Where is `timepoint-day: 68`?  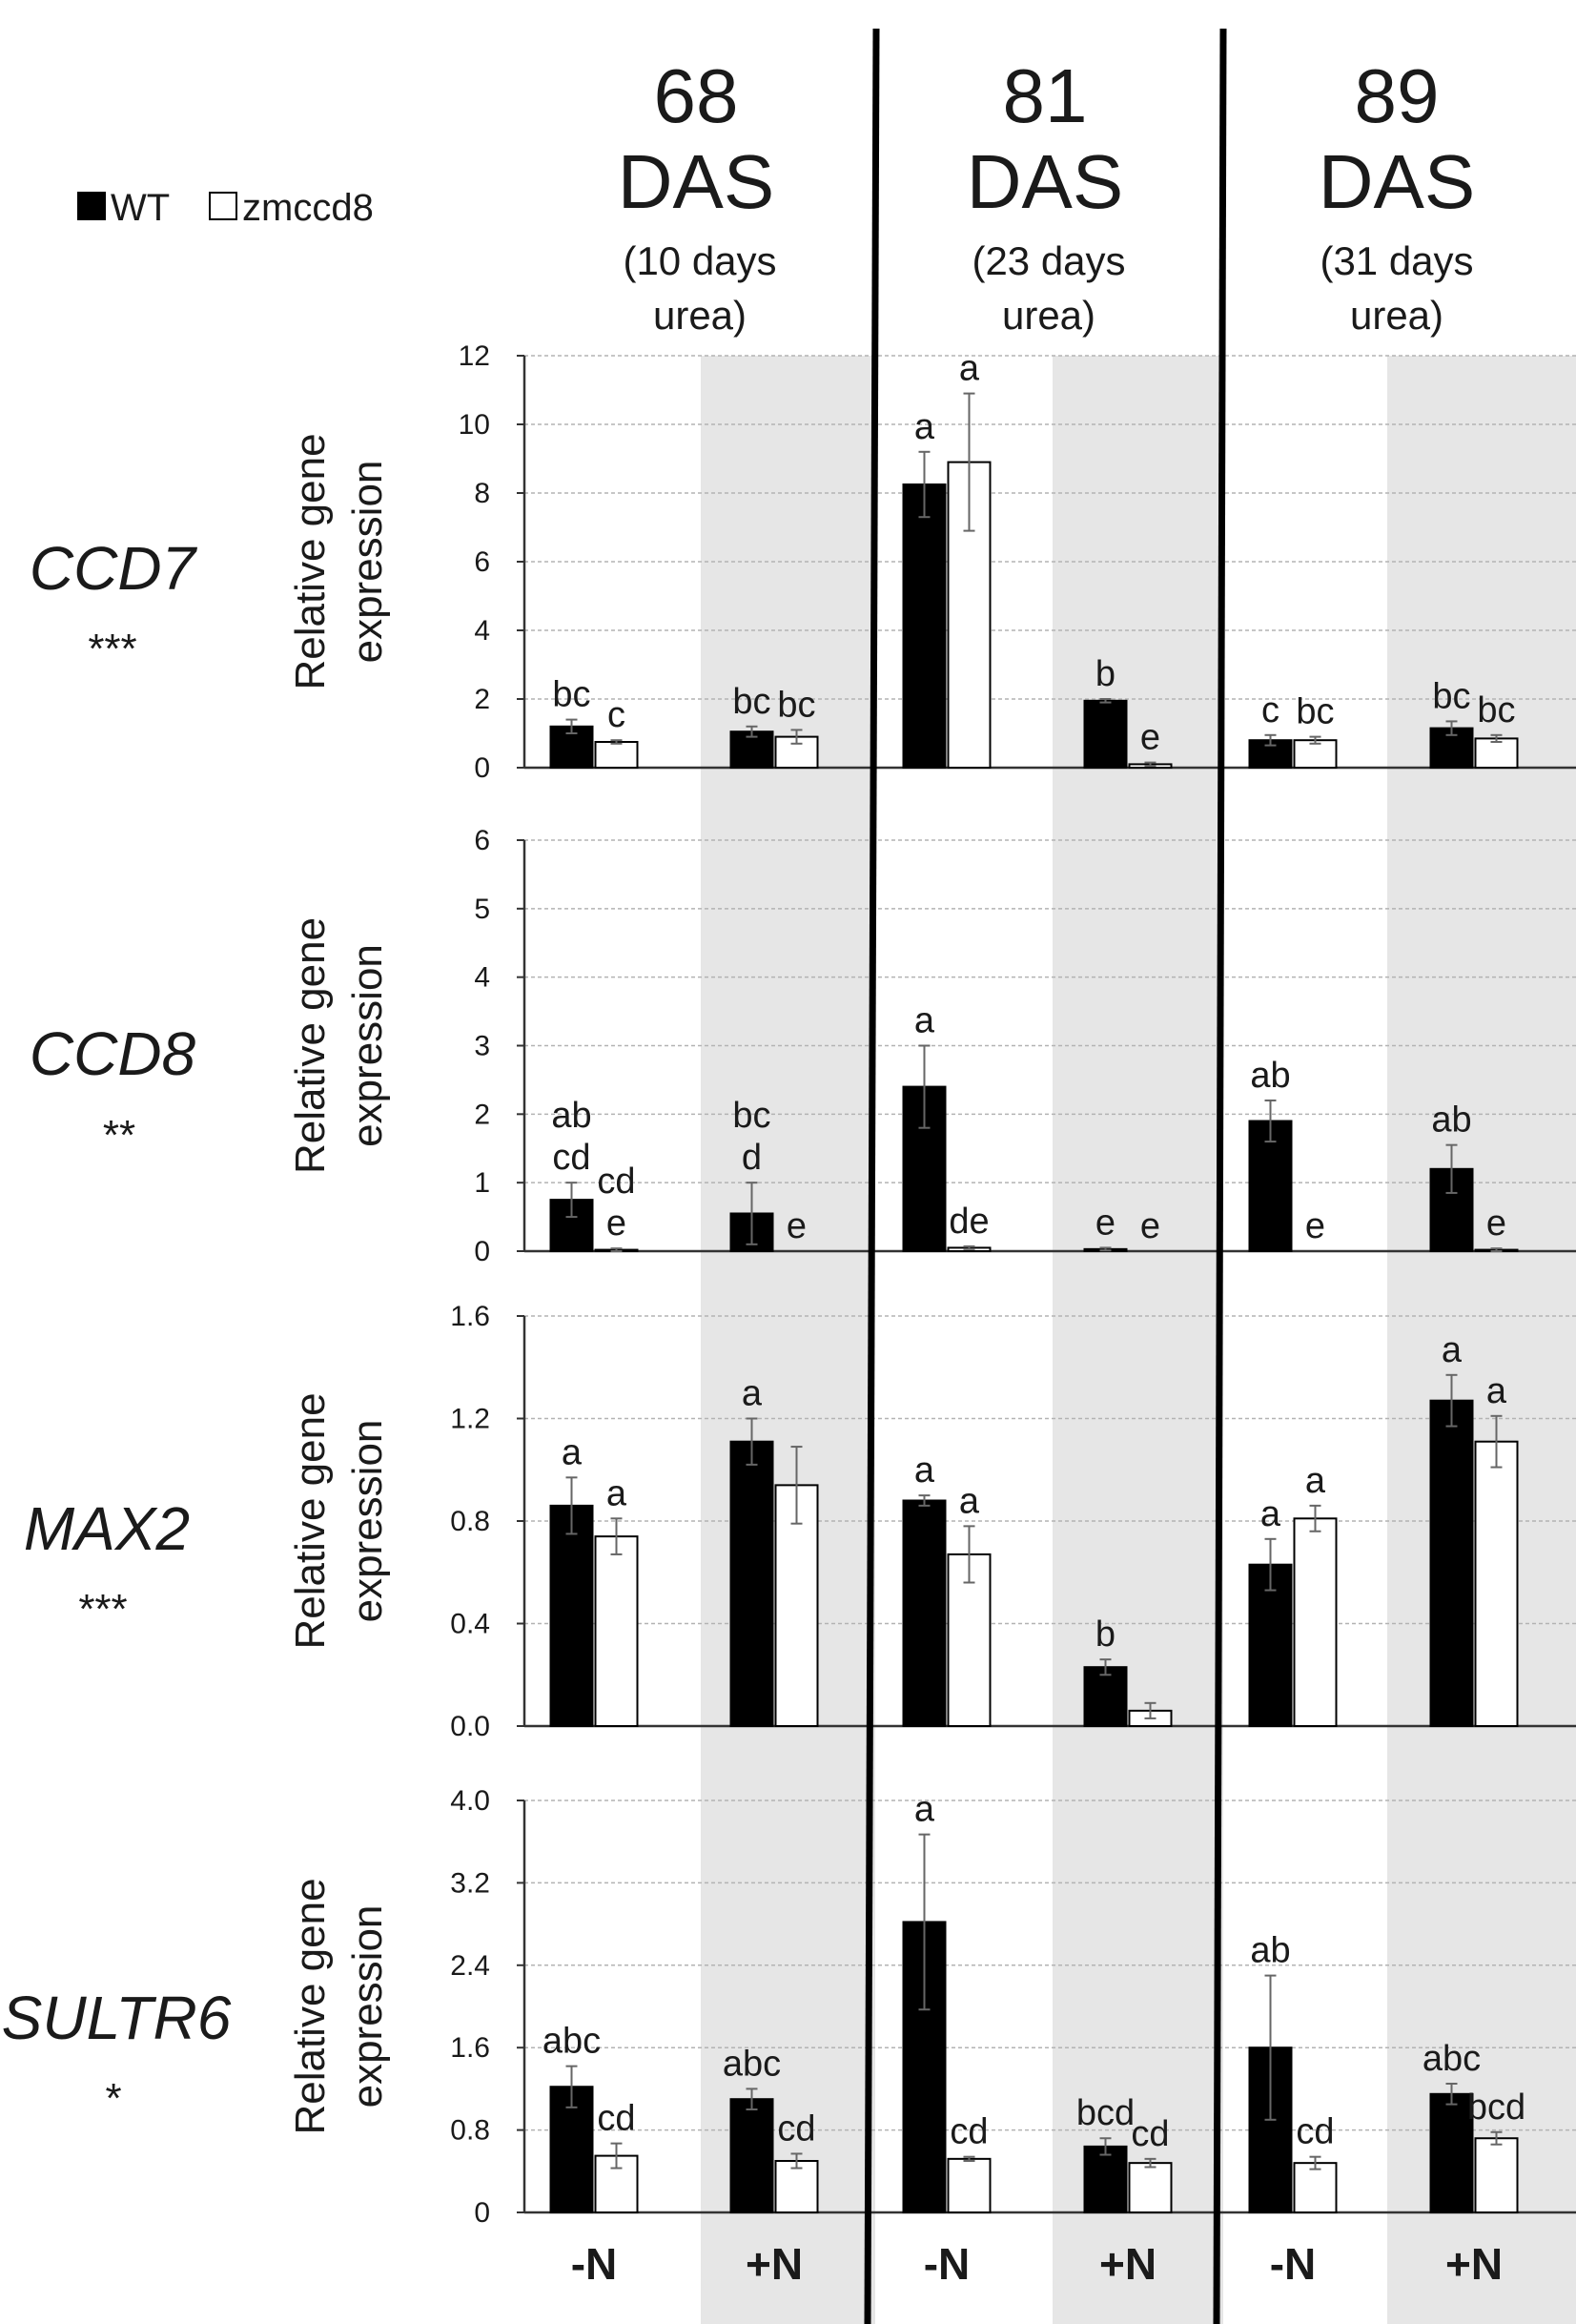 timepoint-day: 68 is located at coordinates (697, 95).